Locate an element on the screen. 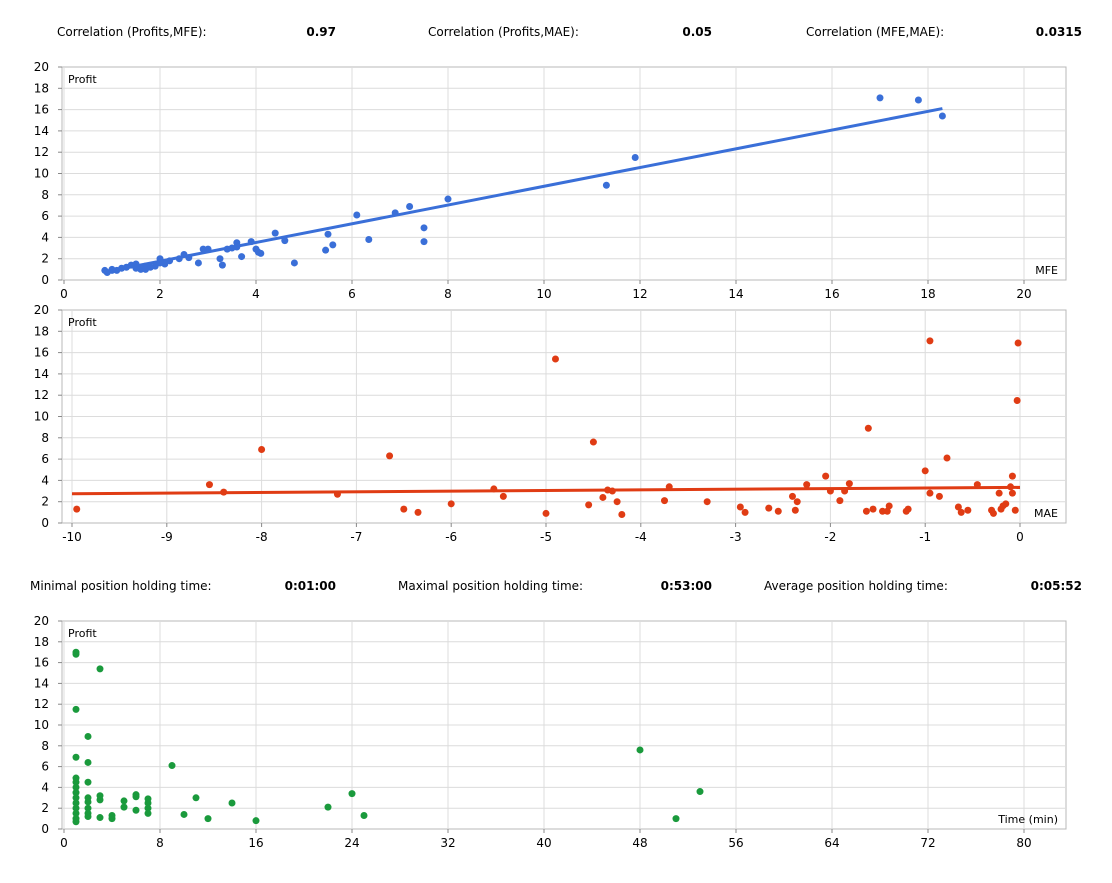 This screenshot has width=1112, height=883. y-tick-label: 12 is located at coordinates (41, 152).